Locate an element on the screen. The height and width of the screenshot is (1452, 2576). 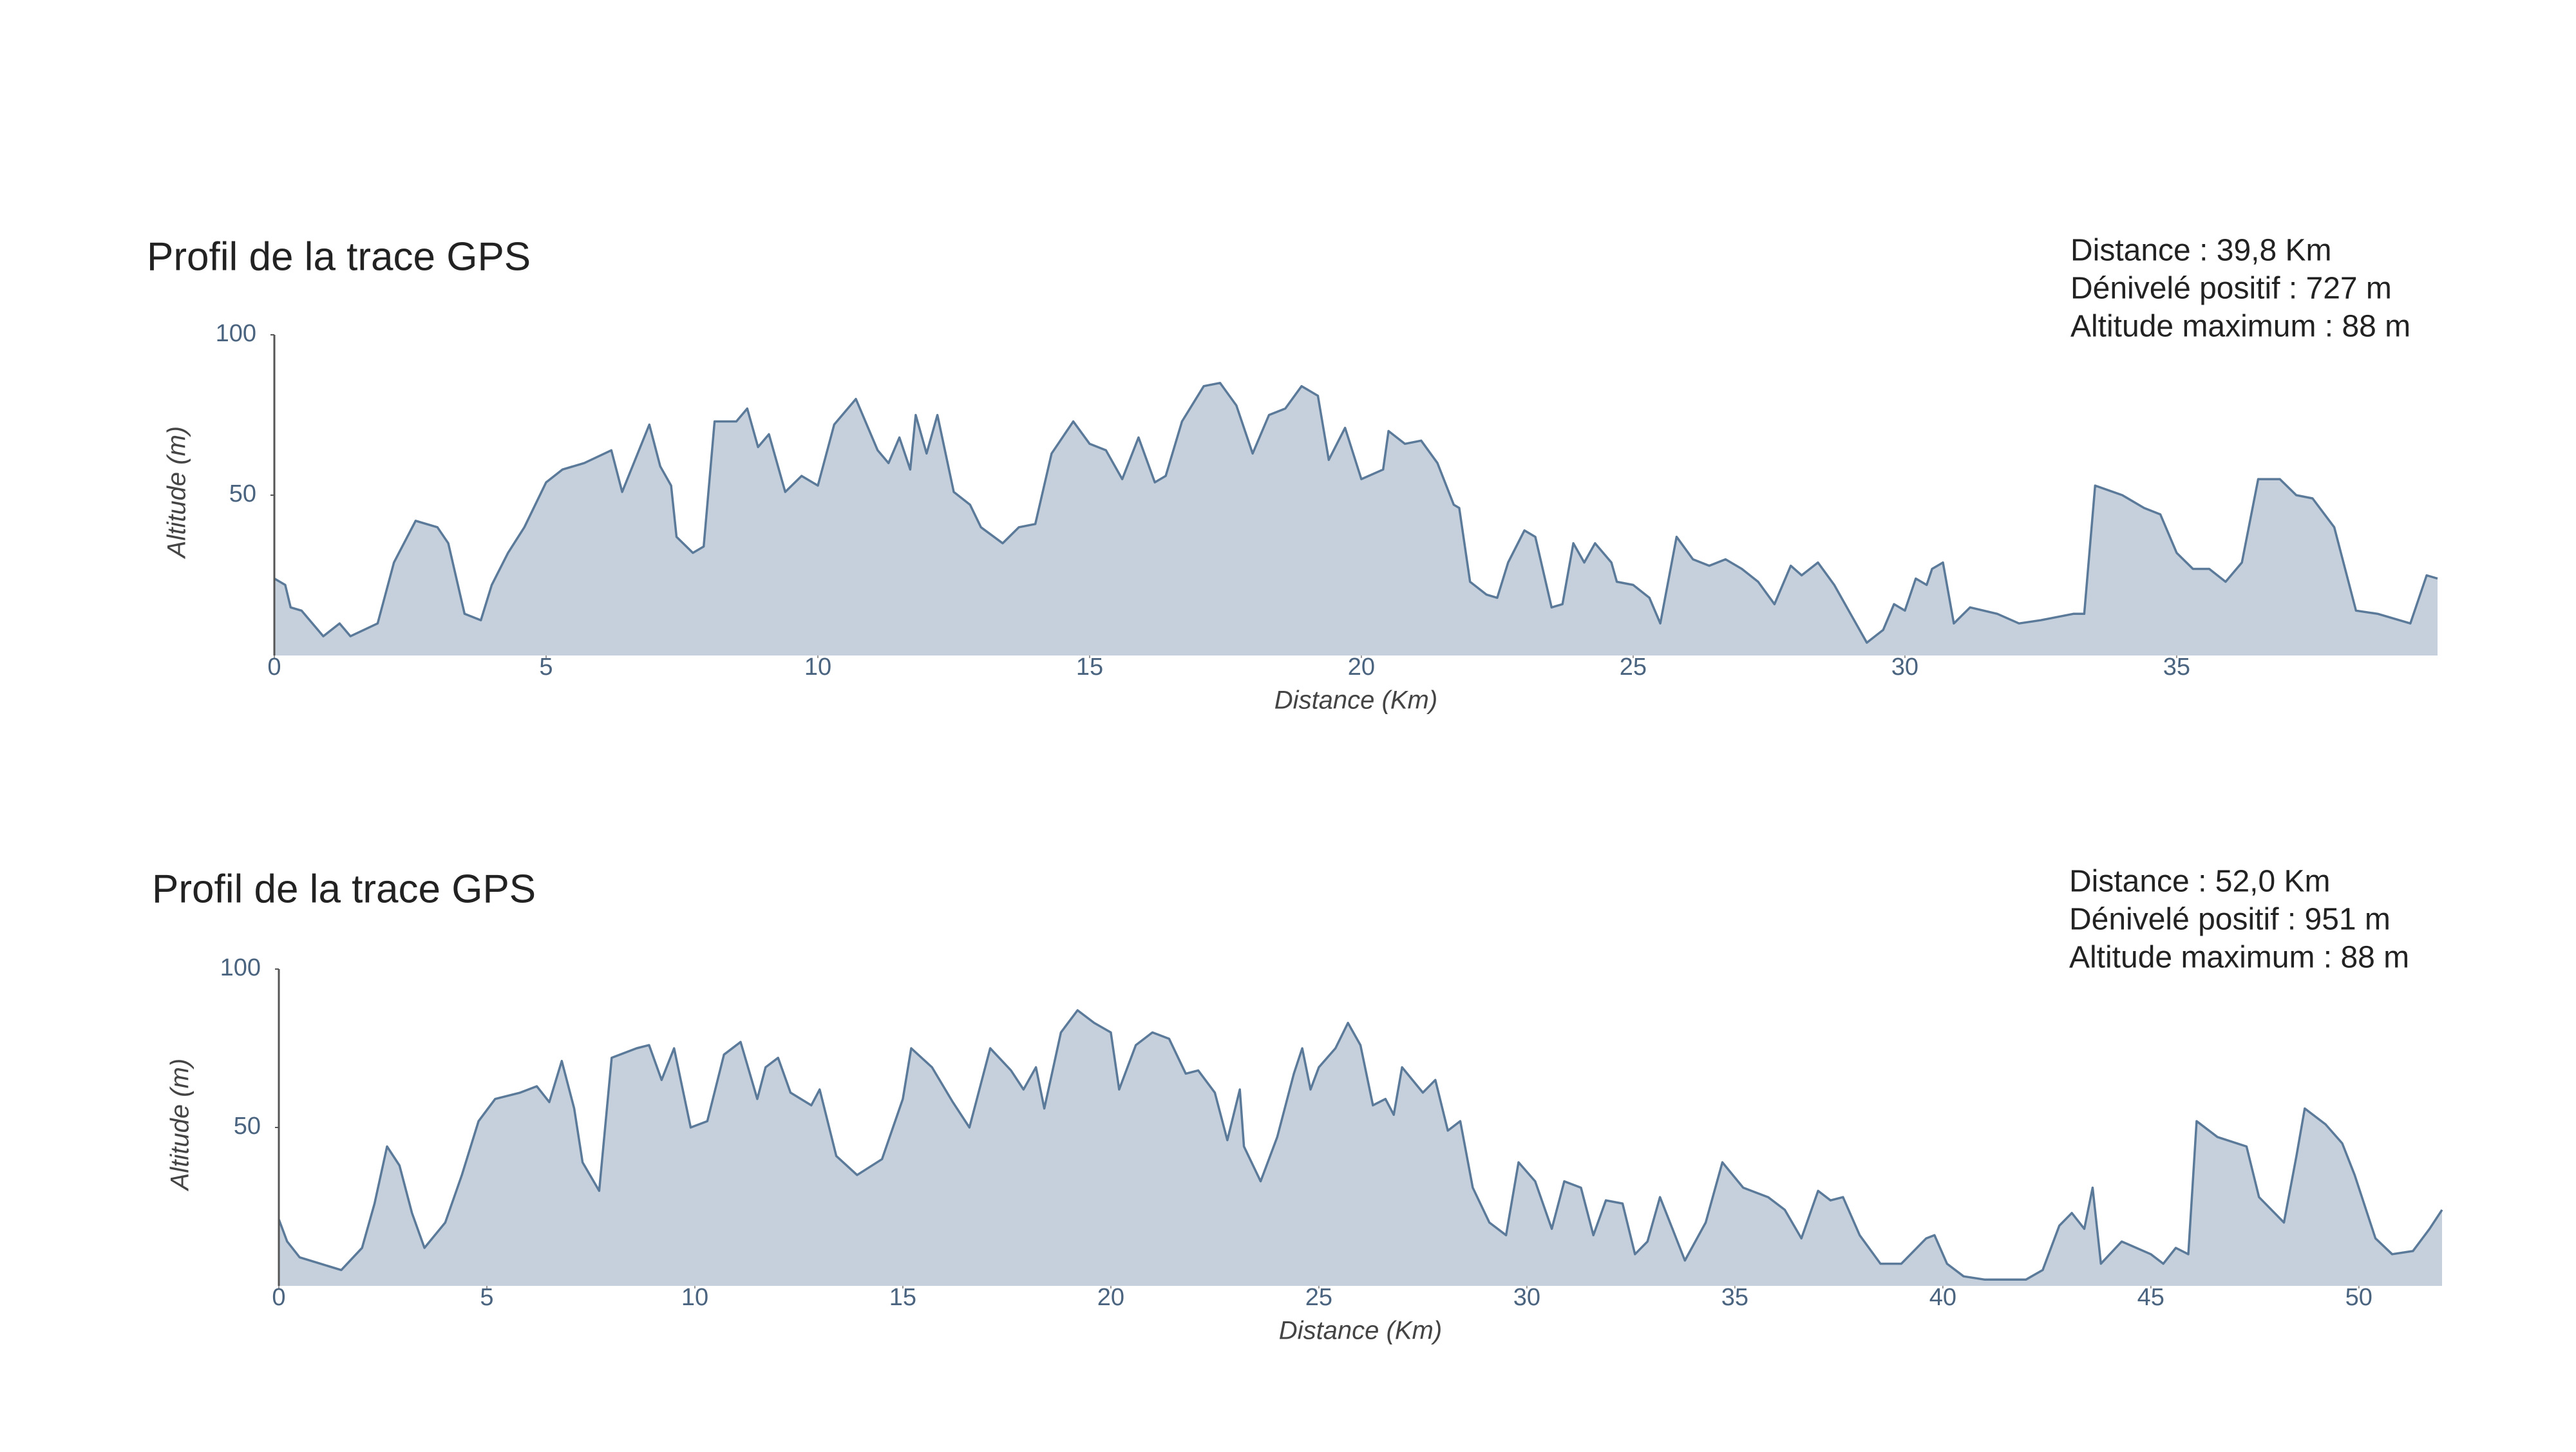
stat-line: Distance : 52,0 Km is located at coordinates (2200, 882).